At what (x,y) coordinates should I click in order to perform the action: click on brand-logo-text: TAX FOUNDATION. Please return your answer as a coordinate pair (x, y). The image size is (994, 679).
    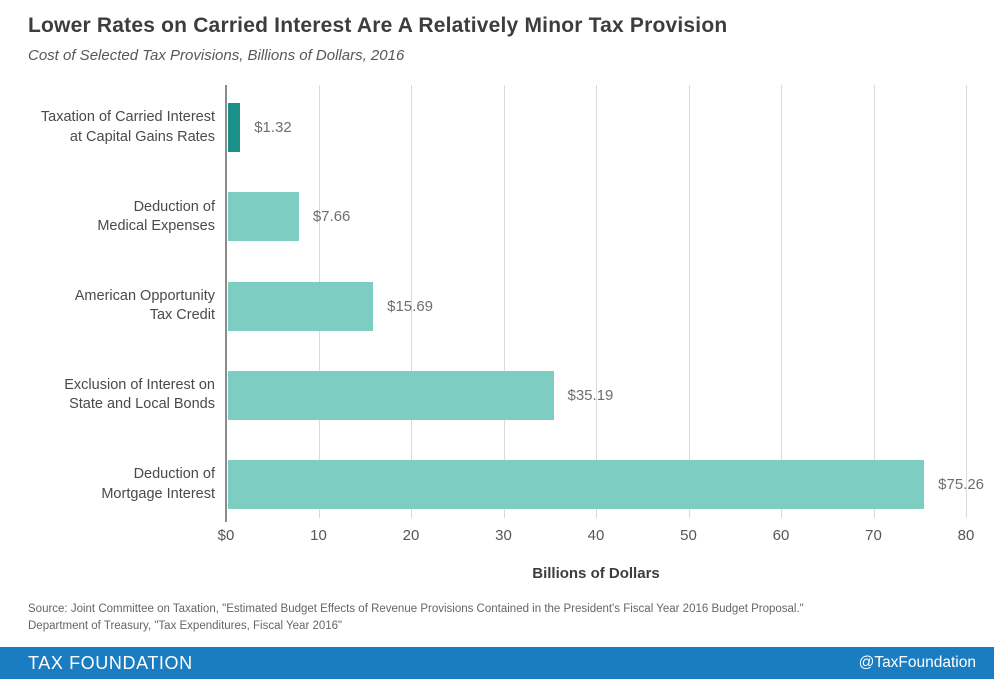
    Looking at the image, I should click on (110, 662).